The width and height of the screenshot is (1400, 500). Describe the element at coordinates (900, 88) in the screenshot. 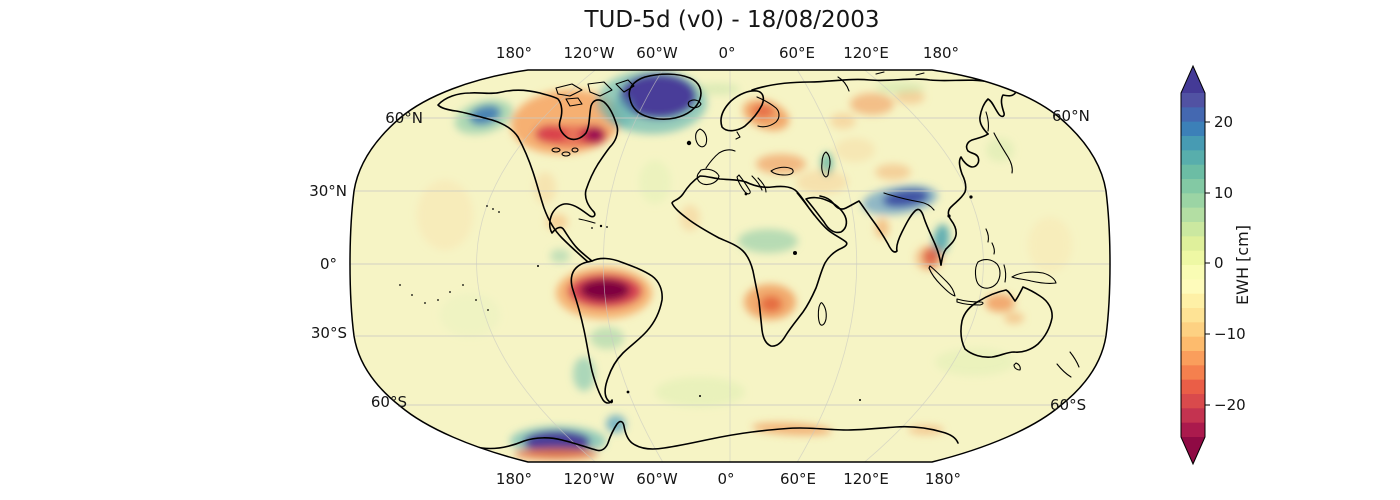

I see `anomaly-nsiberia-green` at that location.